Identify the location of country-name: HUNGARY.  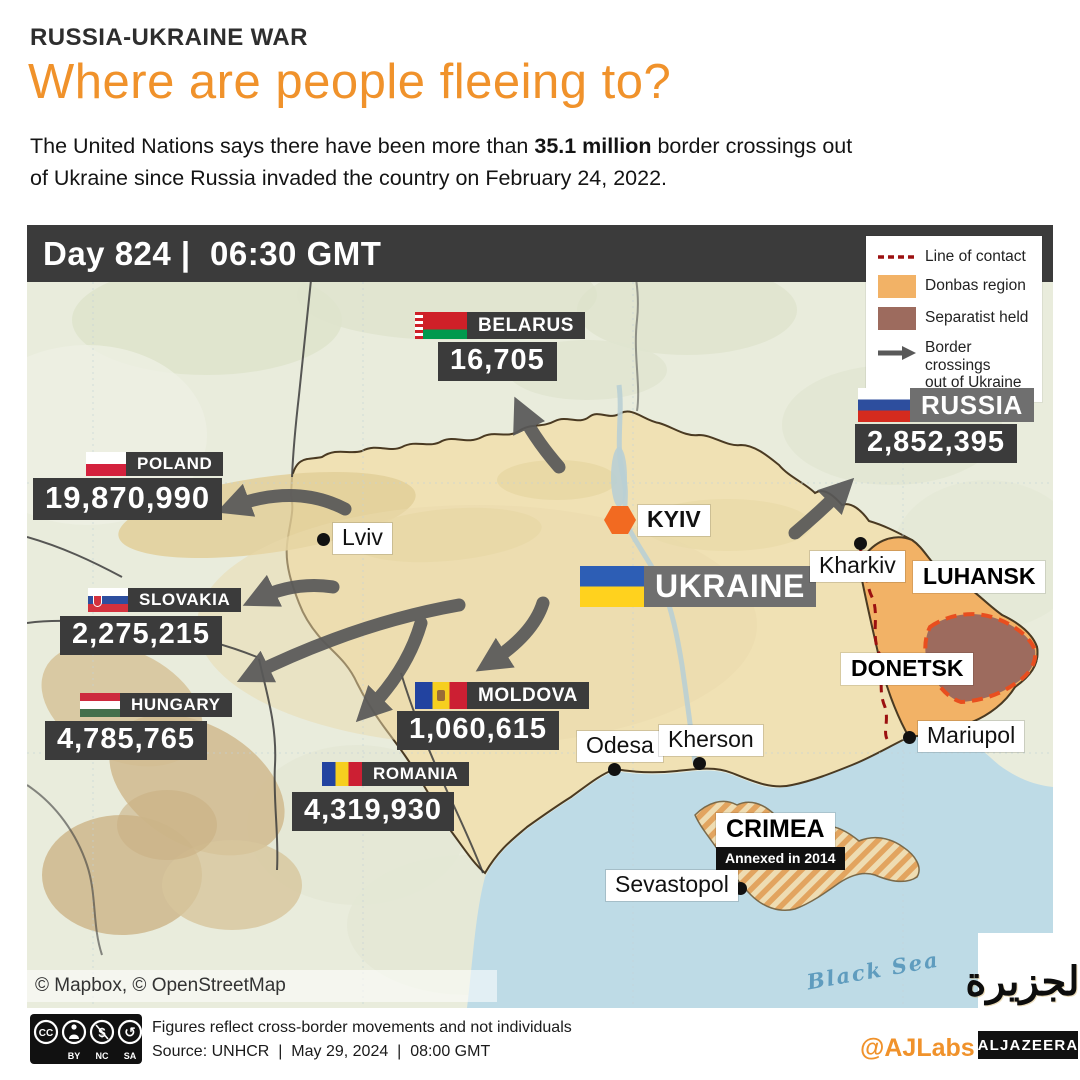
(176, 705).